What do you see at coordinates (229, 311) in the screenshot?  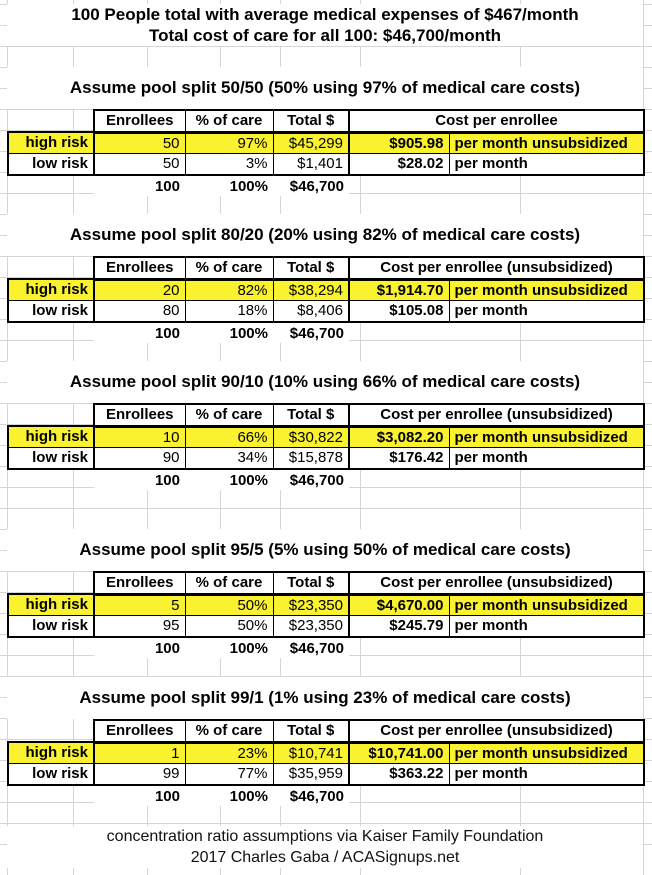 I see `low-risk-pct-care: 18%` at bounding box center [229, 311].